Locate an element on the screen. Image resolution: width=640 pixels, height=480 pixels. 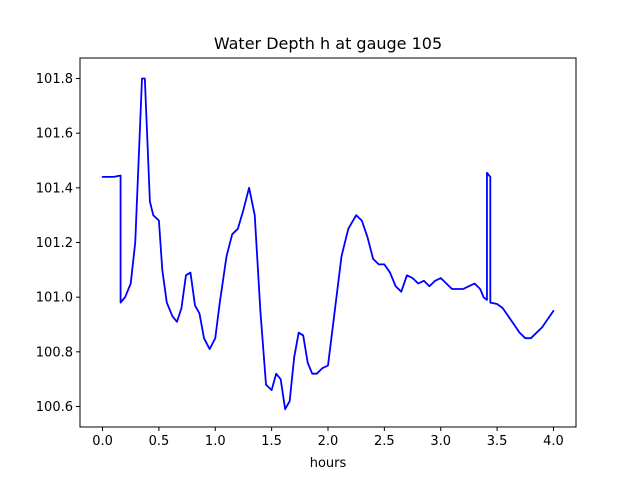
y-axis: 100.6 100.8 101.0 101.2 101.4 101.6 101.8 is located at coordinates (58, 243).